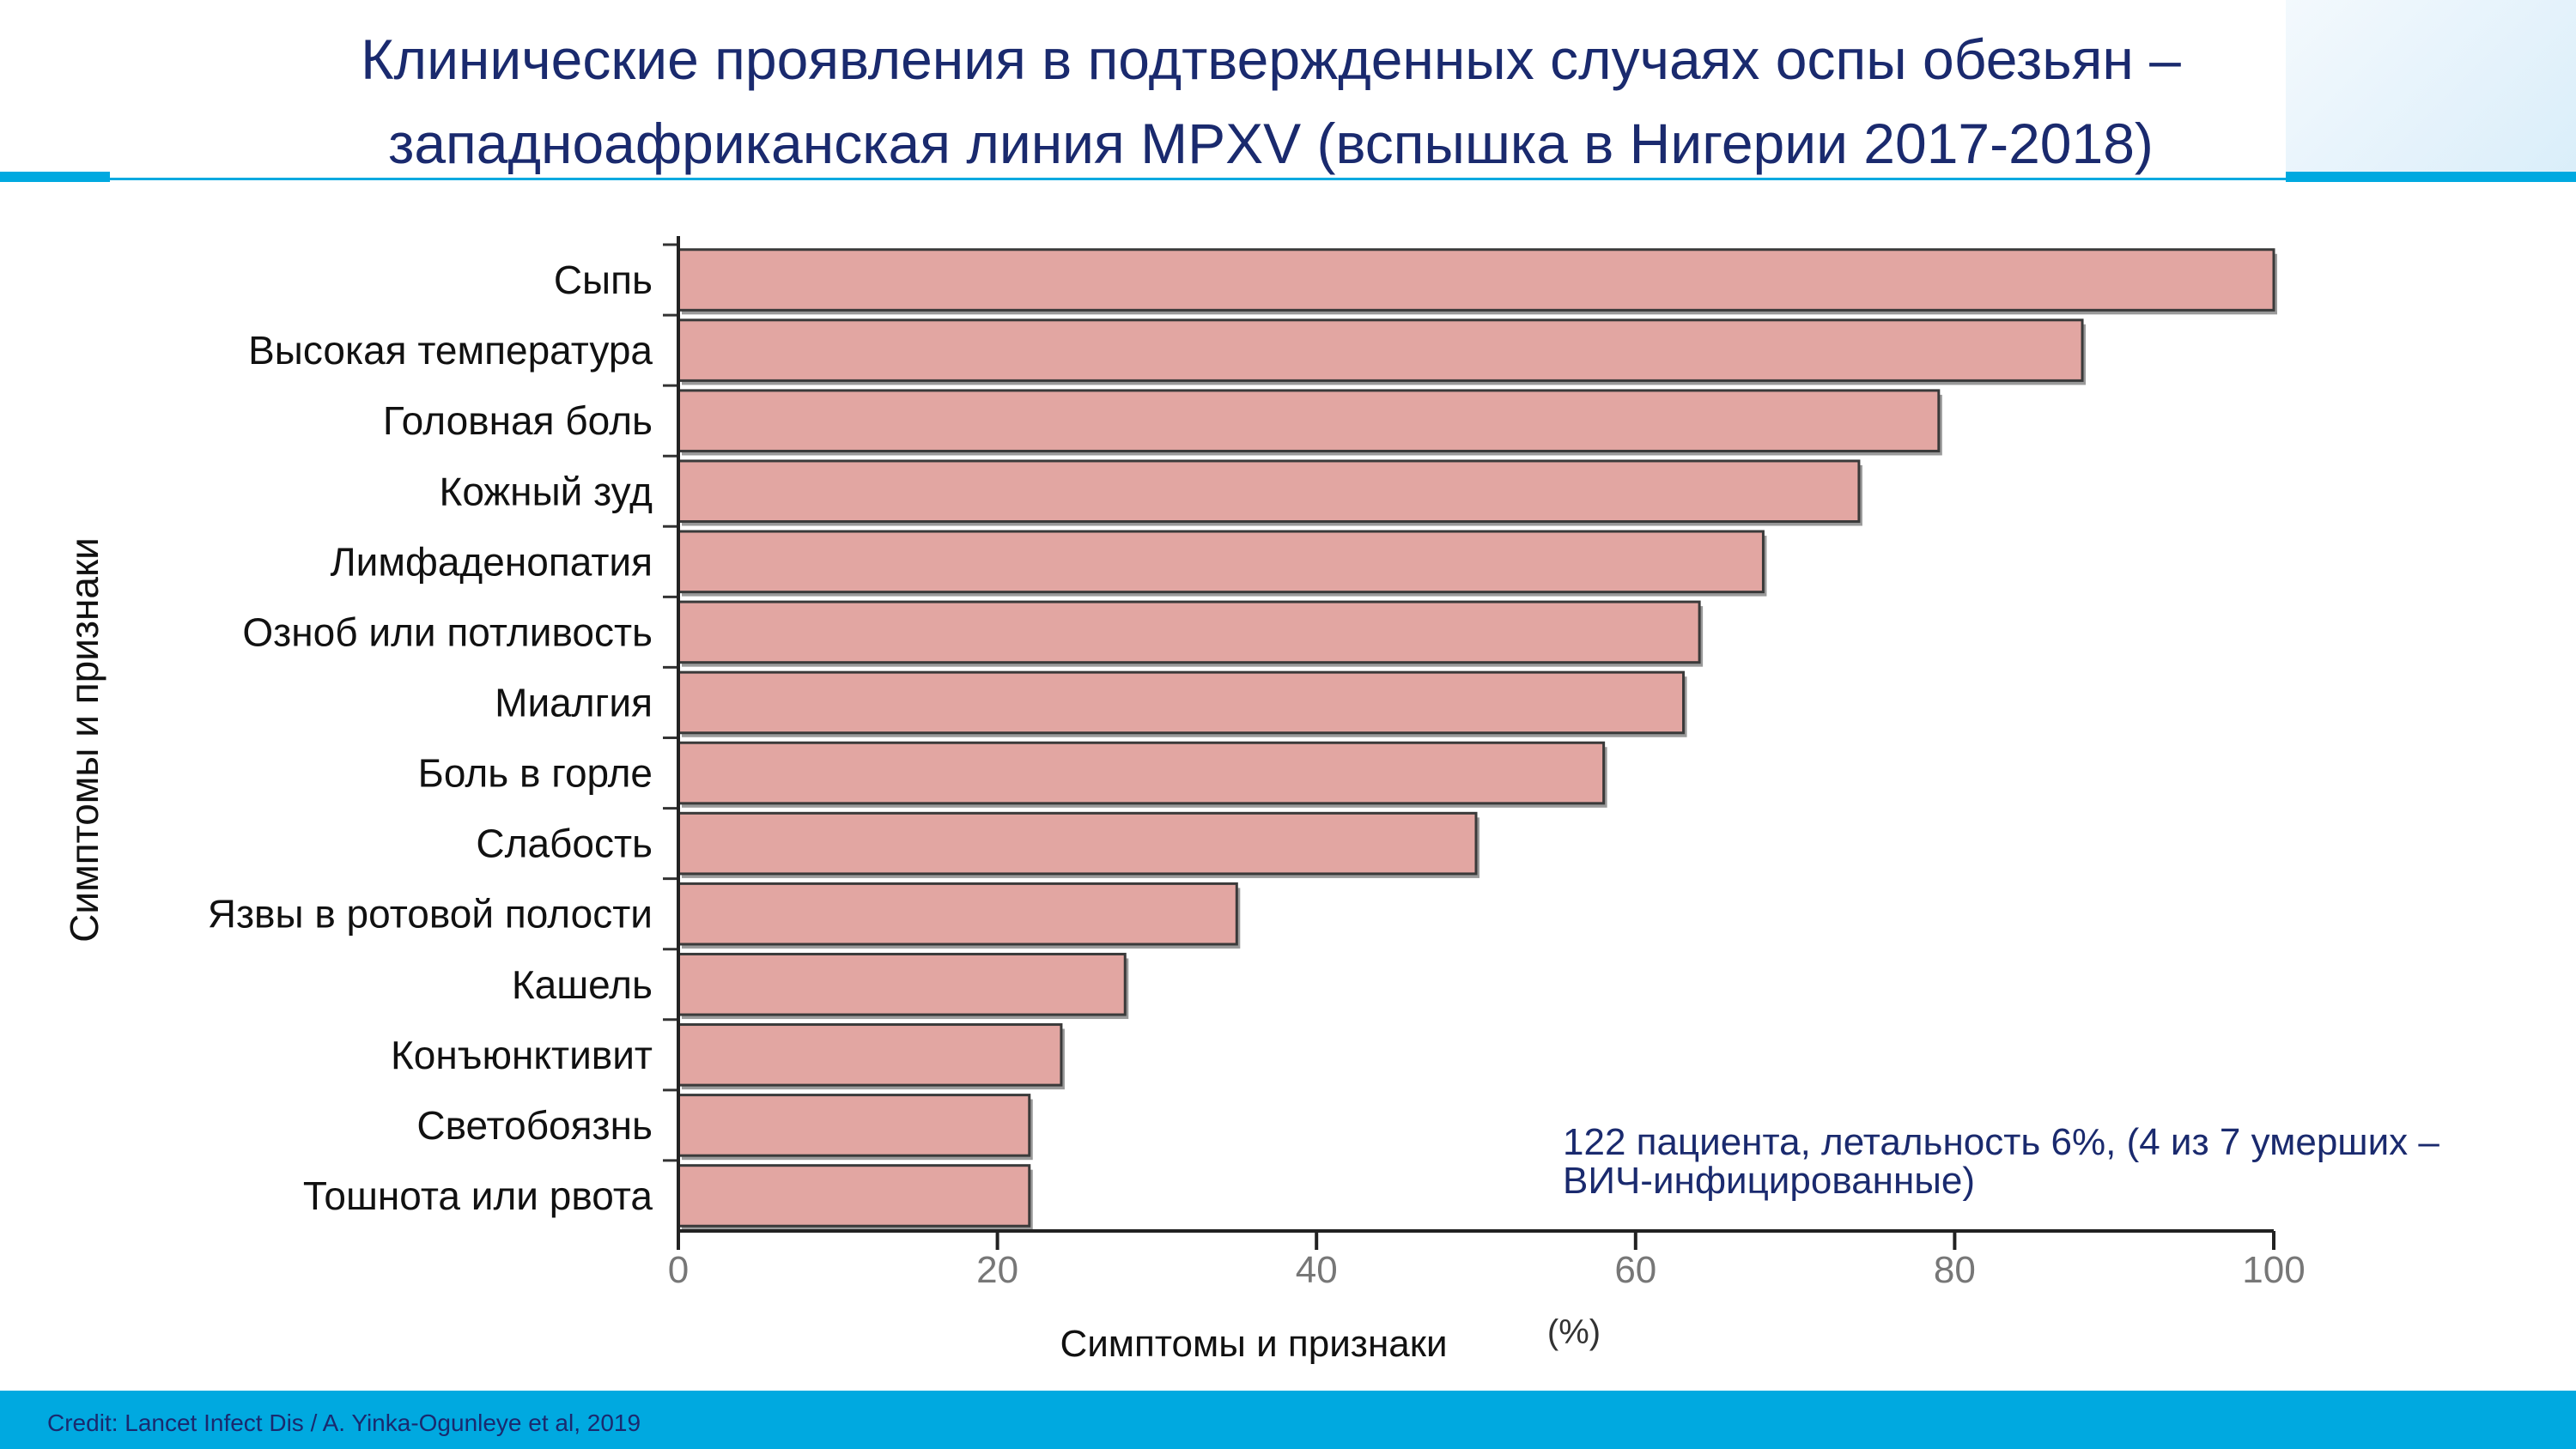  I want to click on category-label: Кожный зуд, so click(546, 491).